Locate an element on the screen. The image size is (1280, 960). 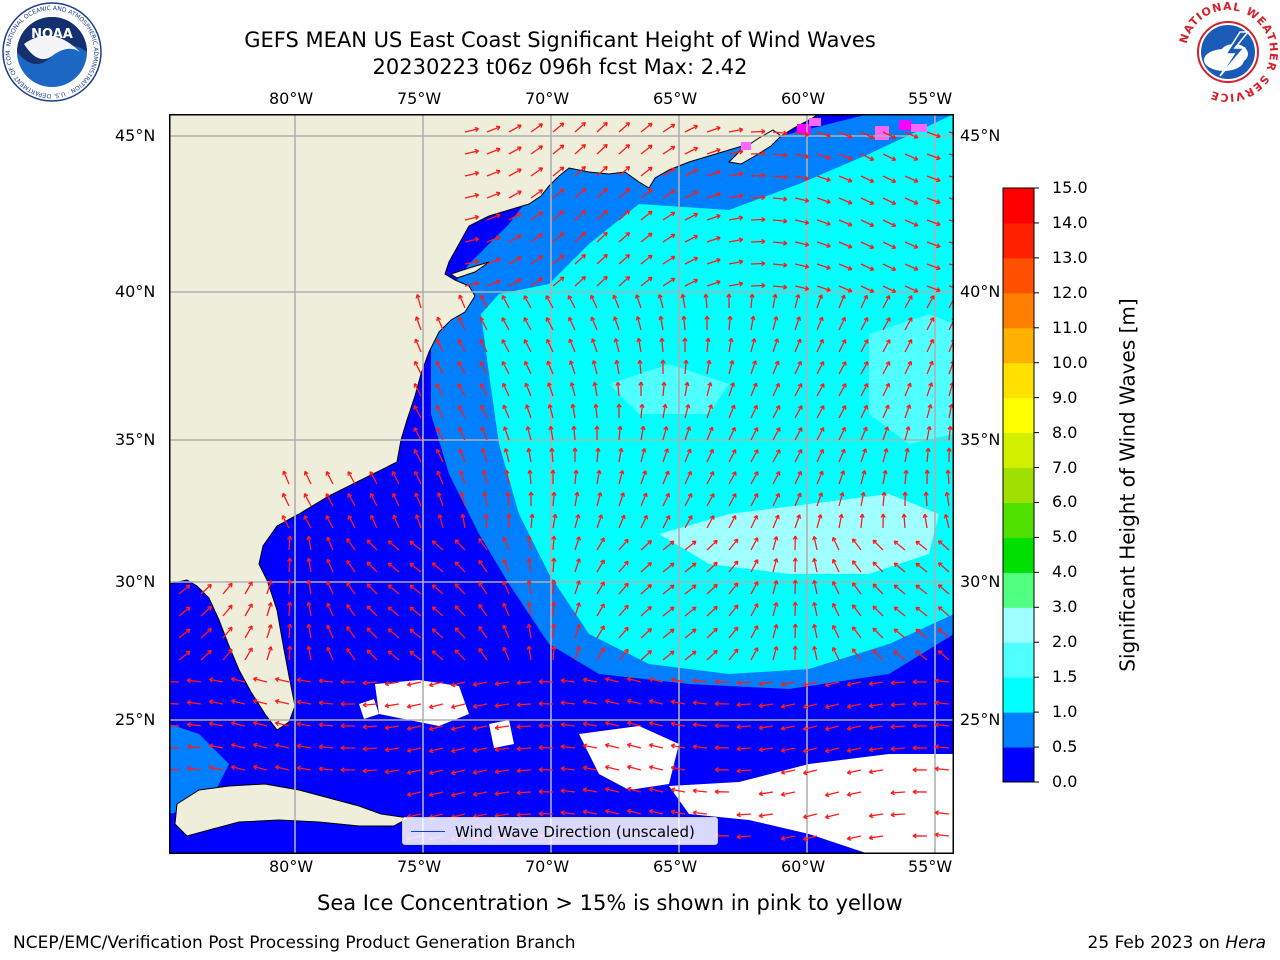
colorbar-tick-label: 14.0 is located at coordinates (1070, 222).